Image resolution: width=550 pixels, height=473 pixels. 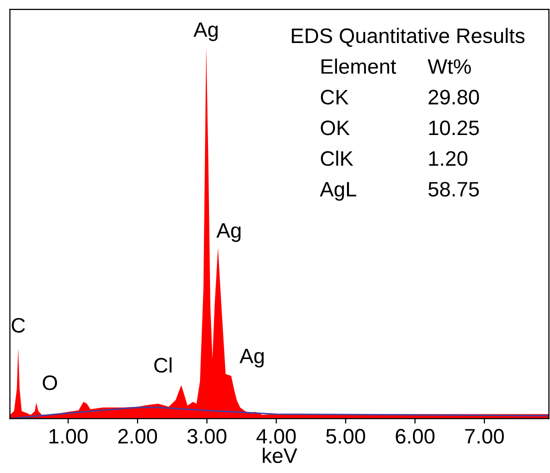 I want to click on annotation: ClK, so click(x=337, y=158).